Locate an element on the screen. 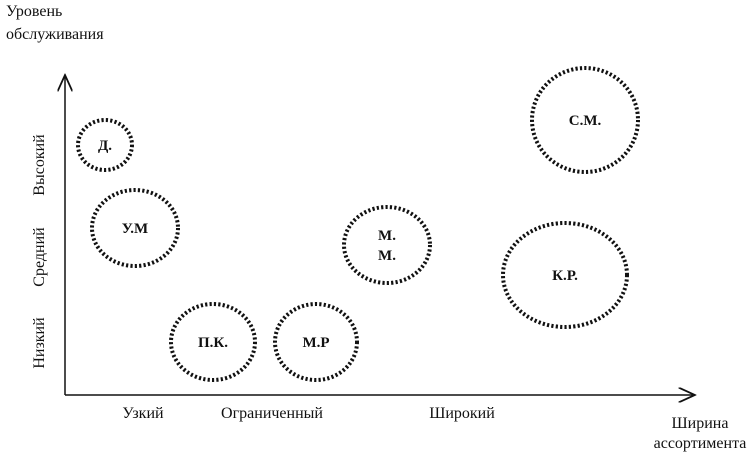  x-level: Узкий is located at coordinates (143, 413).